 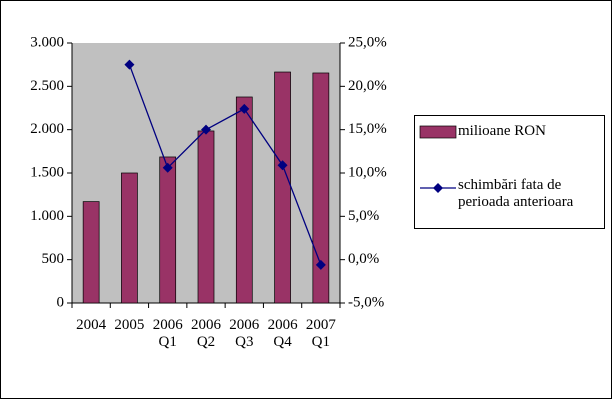 I want to click on x-tick-label: 2007 Q1, so click(x=320, y=333).